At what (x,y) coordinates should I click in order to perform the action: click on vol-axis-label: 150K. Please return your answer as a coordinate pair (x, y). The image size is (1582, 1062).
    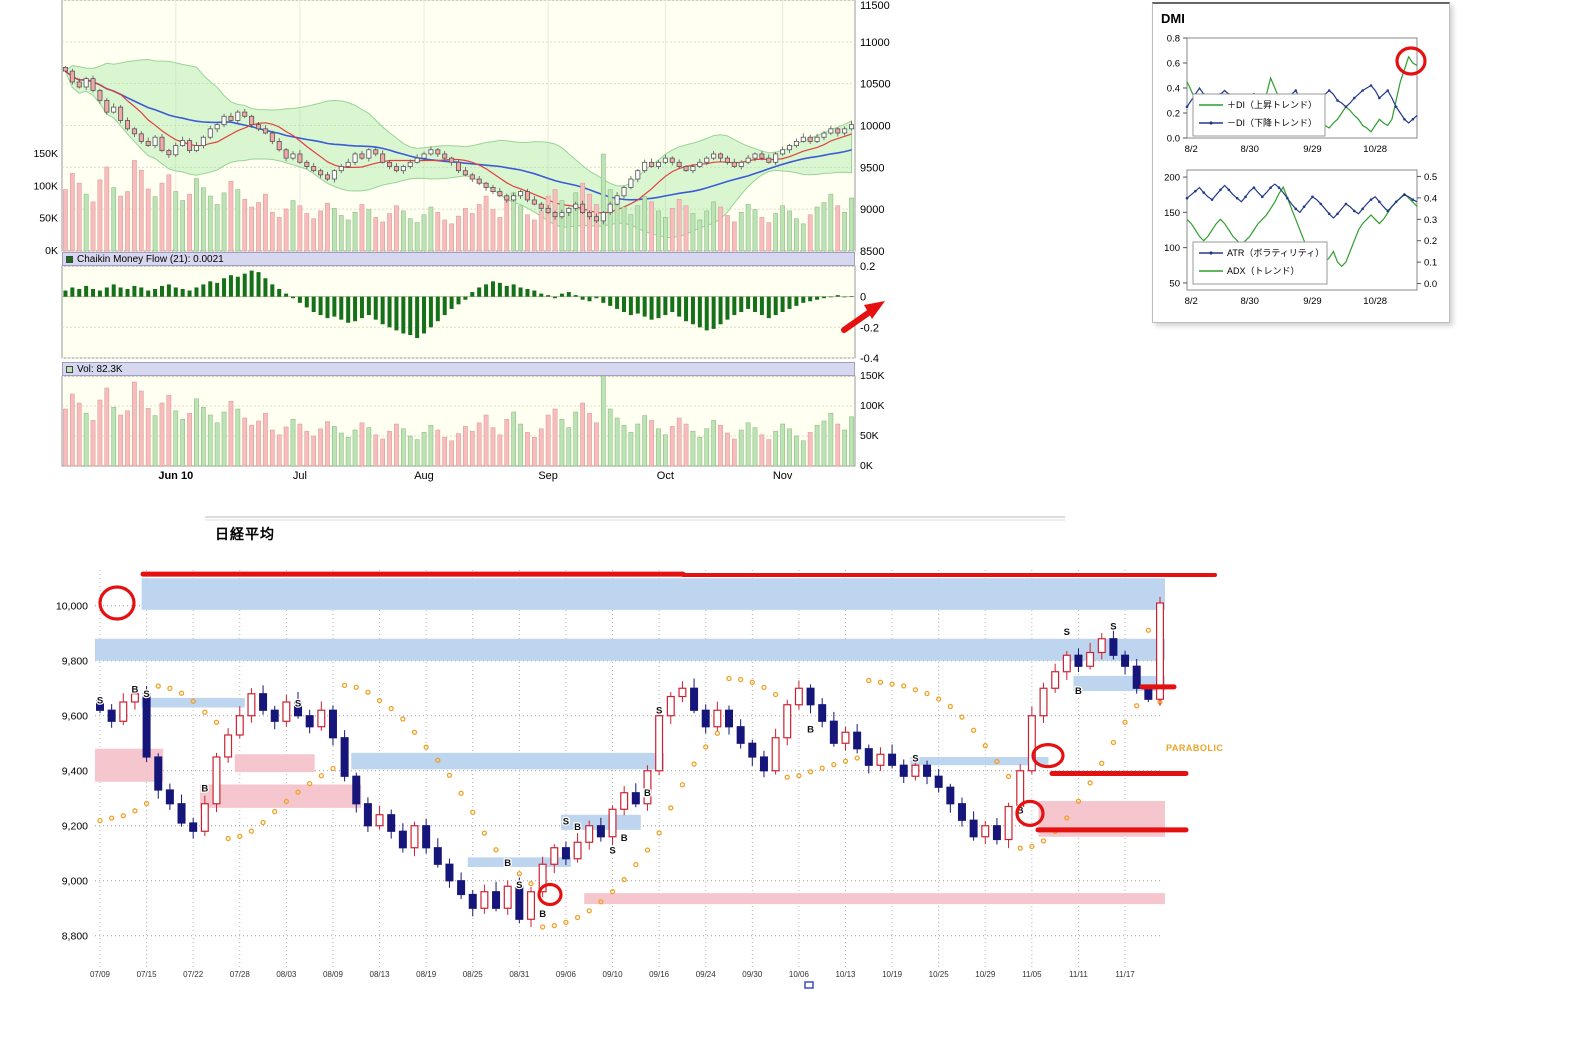
    Looking at the image, I should click on (872, 376).